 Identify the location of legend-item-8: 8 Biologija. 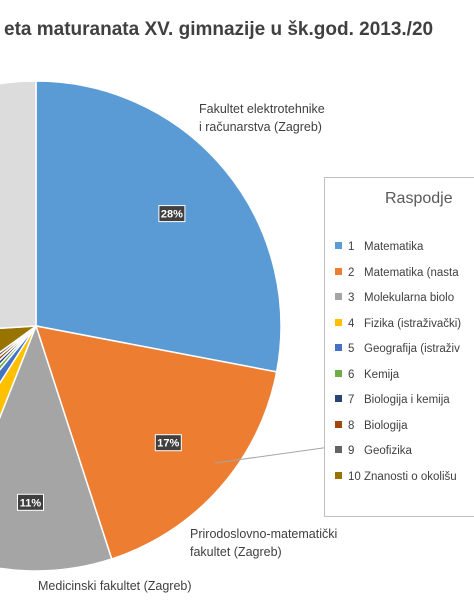
(371, 428).